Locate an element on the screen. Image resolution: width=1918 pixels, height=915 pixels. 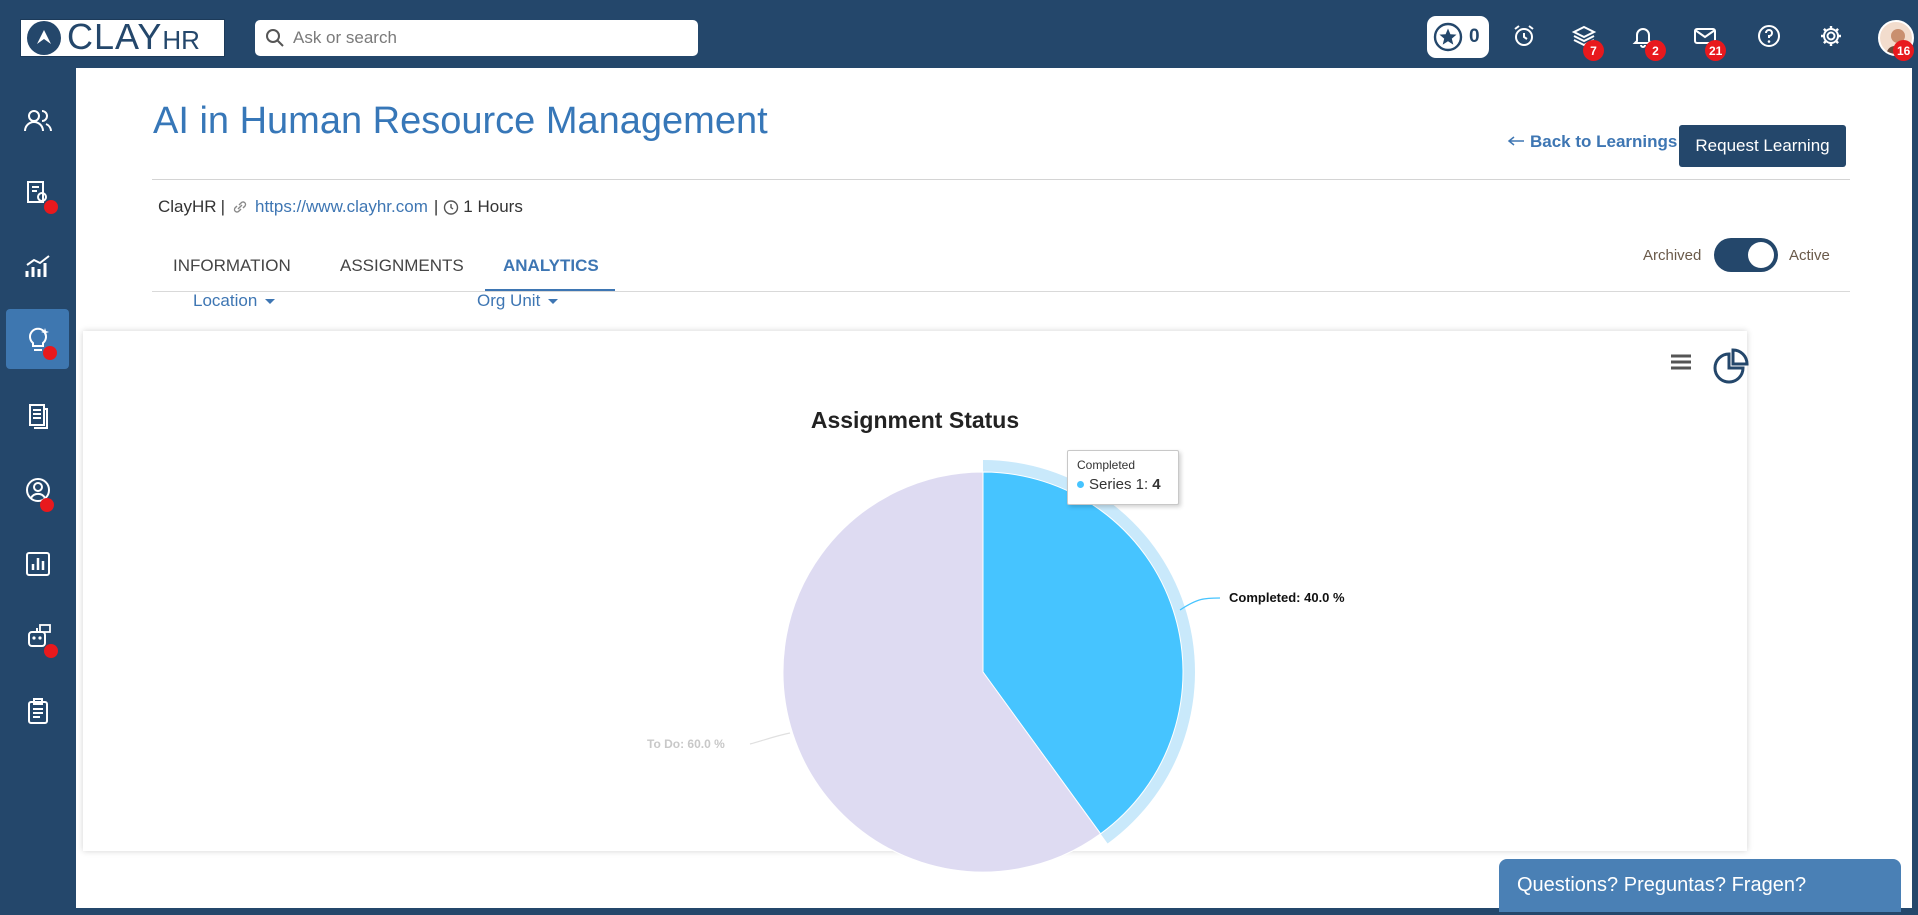
clayhr-logo: CLAYHR is located at coordinates (122, 36).